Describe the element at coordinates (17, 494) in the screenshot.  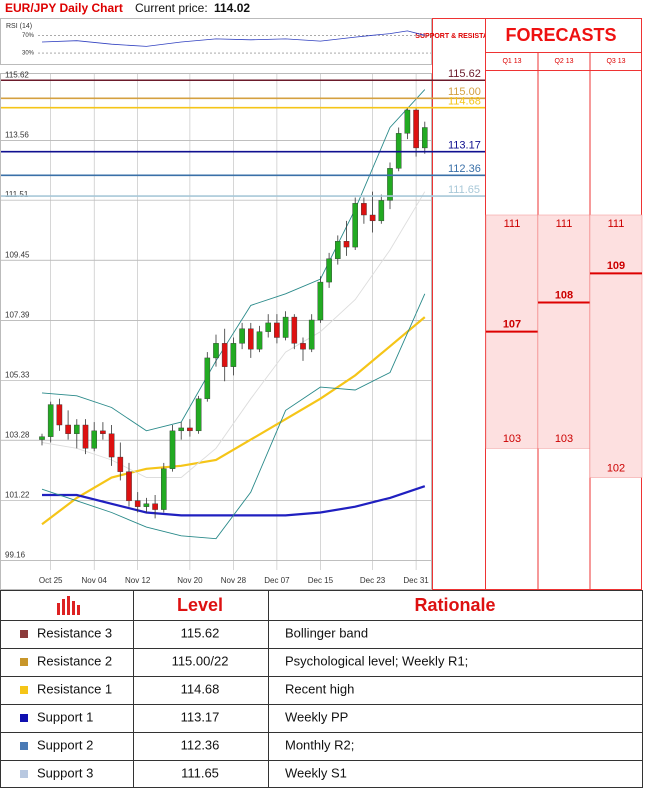
I see `y-tick-label: 101.22` at that location.